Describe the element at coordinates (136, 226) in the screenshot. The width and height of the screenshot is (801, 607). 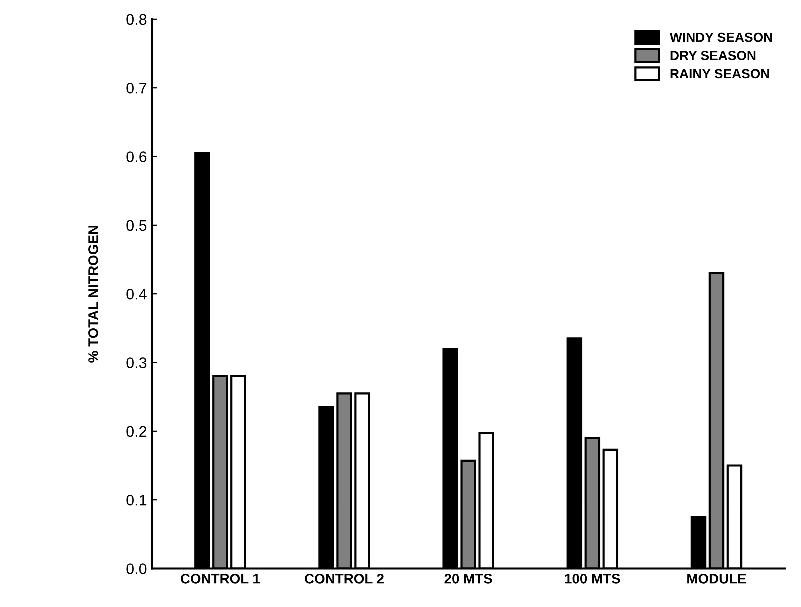
I see `y-tick-label: 0.5` at that location.